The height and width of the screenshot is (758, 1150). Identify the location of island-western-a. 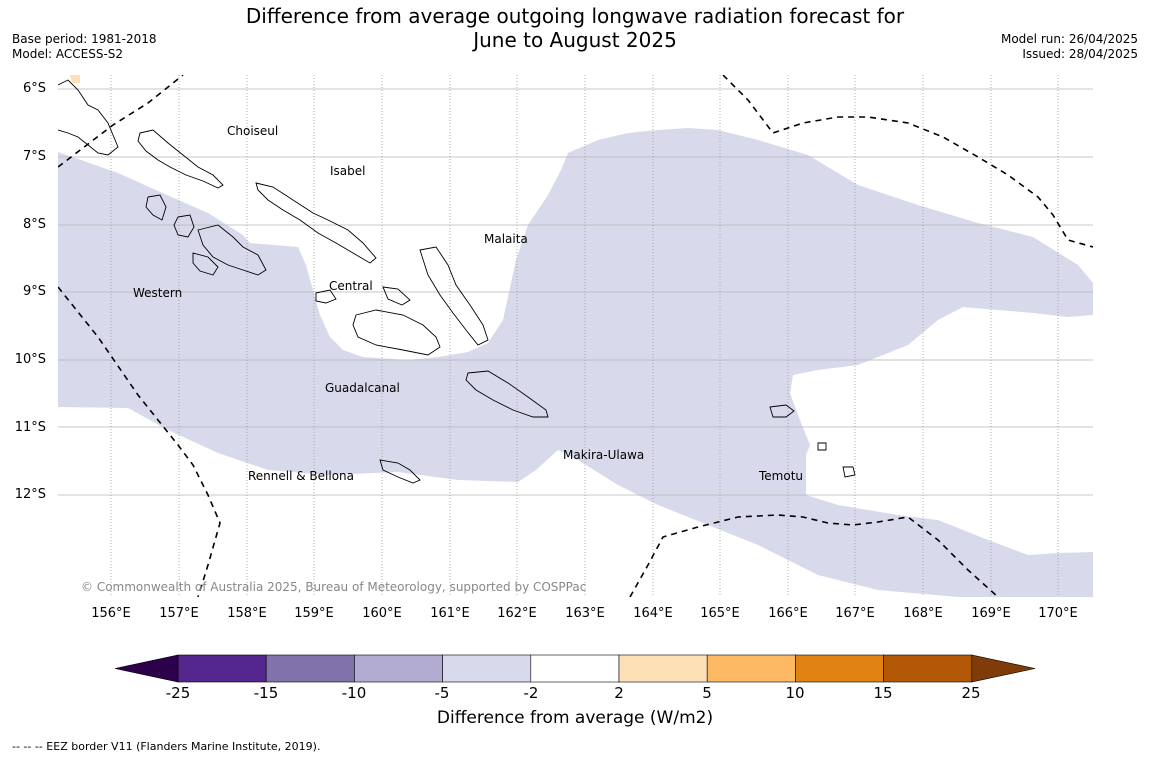
(156, 207).